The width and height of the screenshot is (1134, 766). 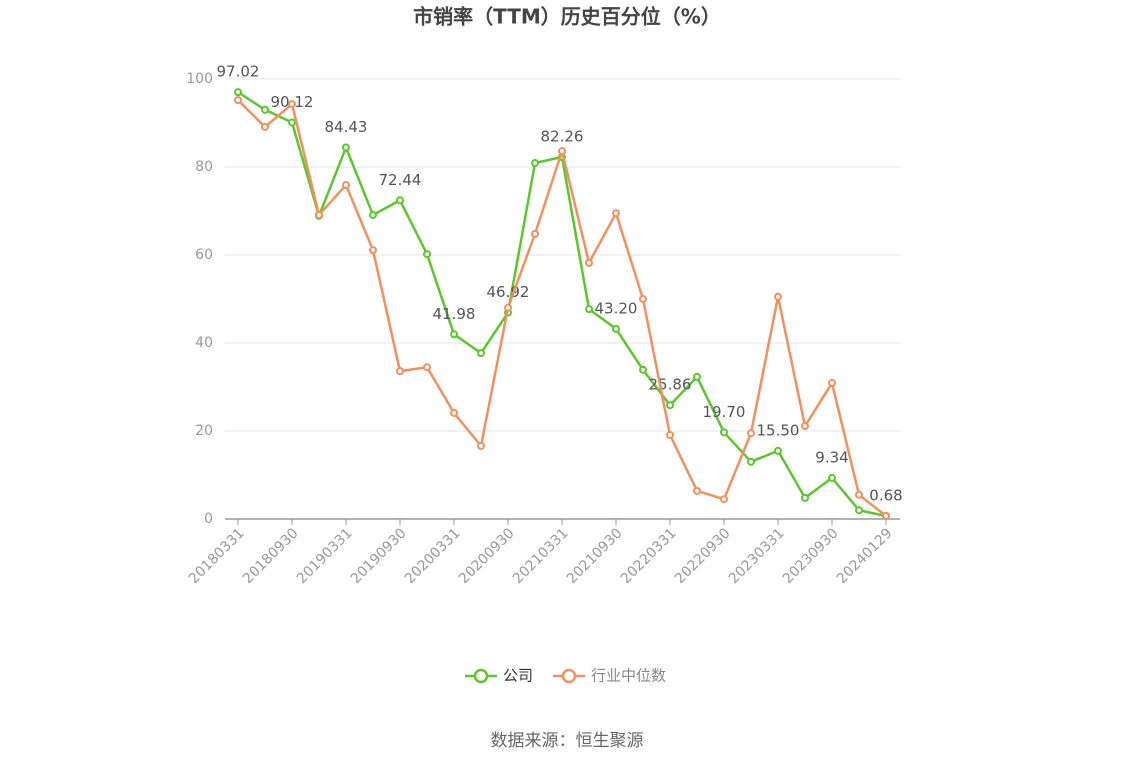 I want to click on y-tick-label: 0, so click(x=208, y=519).